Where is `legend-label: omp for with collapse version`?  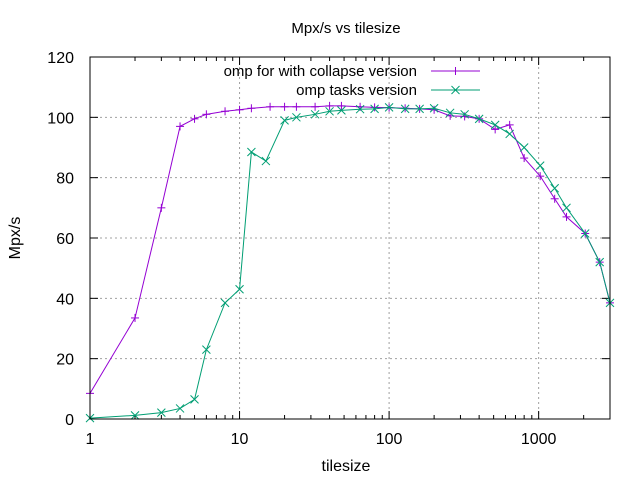 legend-label: omp for with collapse version is located at coordinates (320, 71).